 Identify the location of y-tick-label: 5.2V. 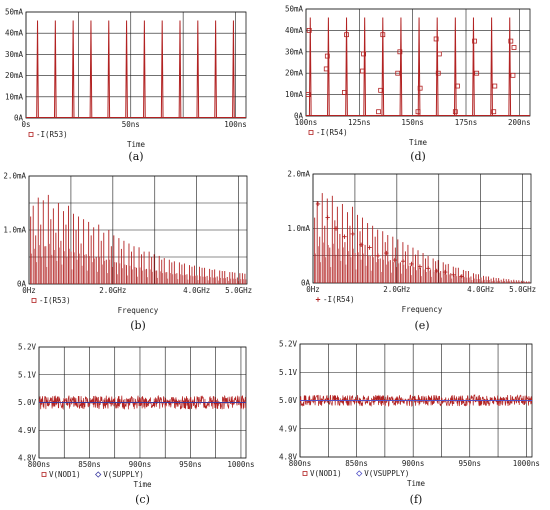
(288, 344).